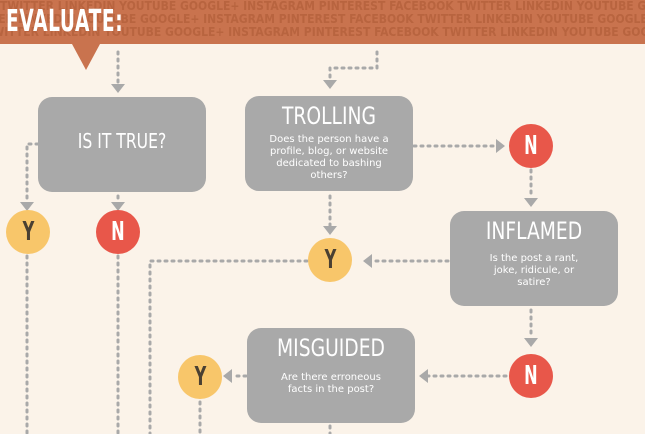 The width and height of the screenshot is (645, 434). Describe the element at coordinates (331, 348) in the screenshot. I see `node-heading: MISGUIDED` at that location.